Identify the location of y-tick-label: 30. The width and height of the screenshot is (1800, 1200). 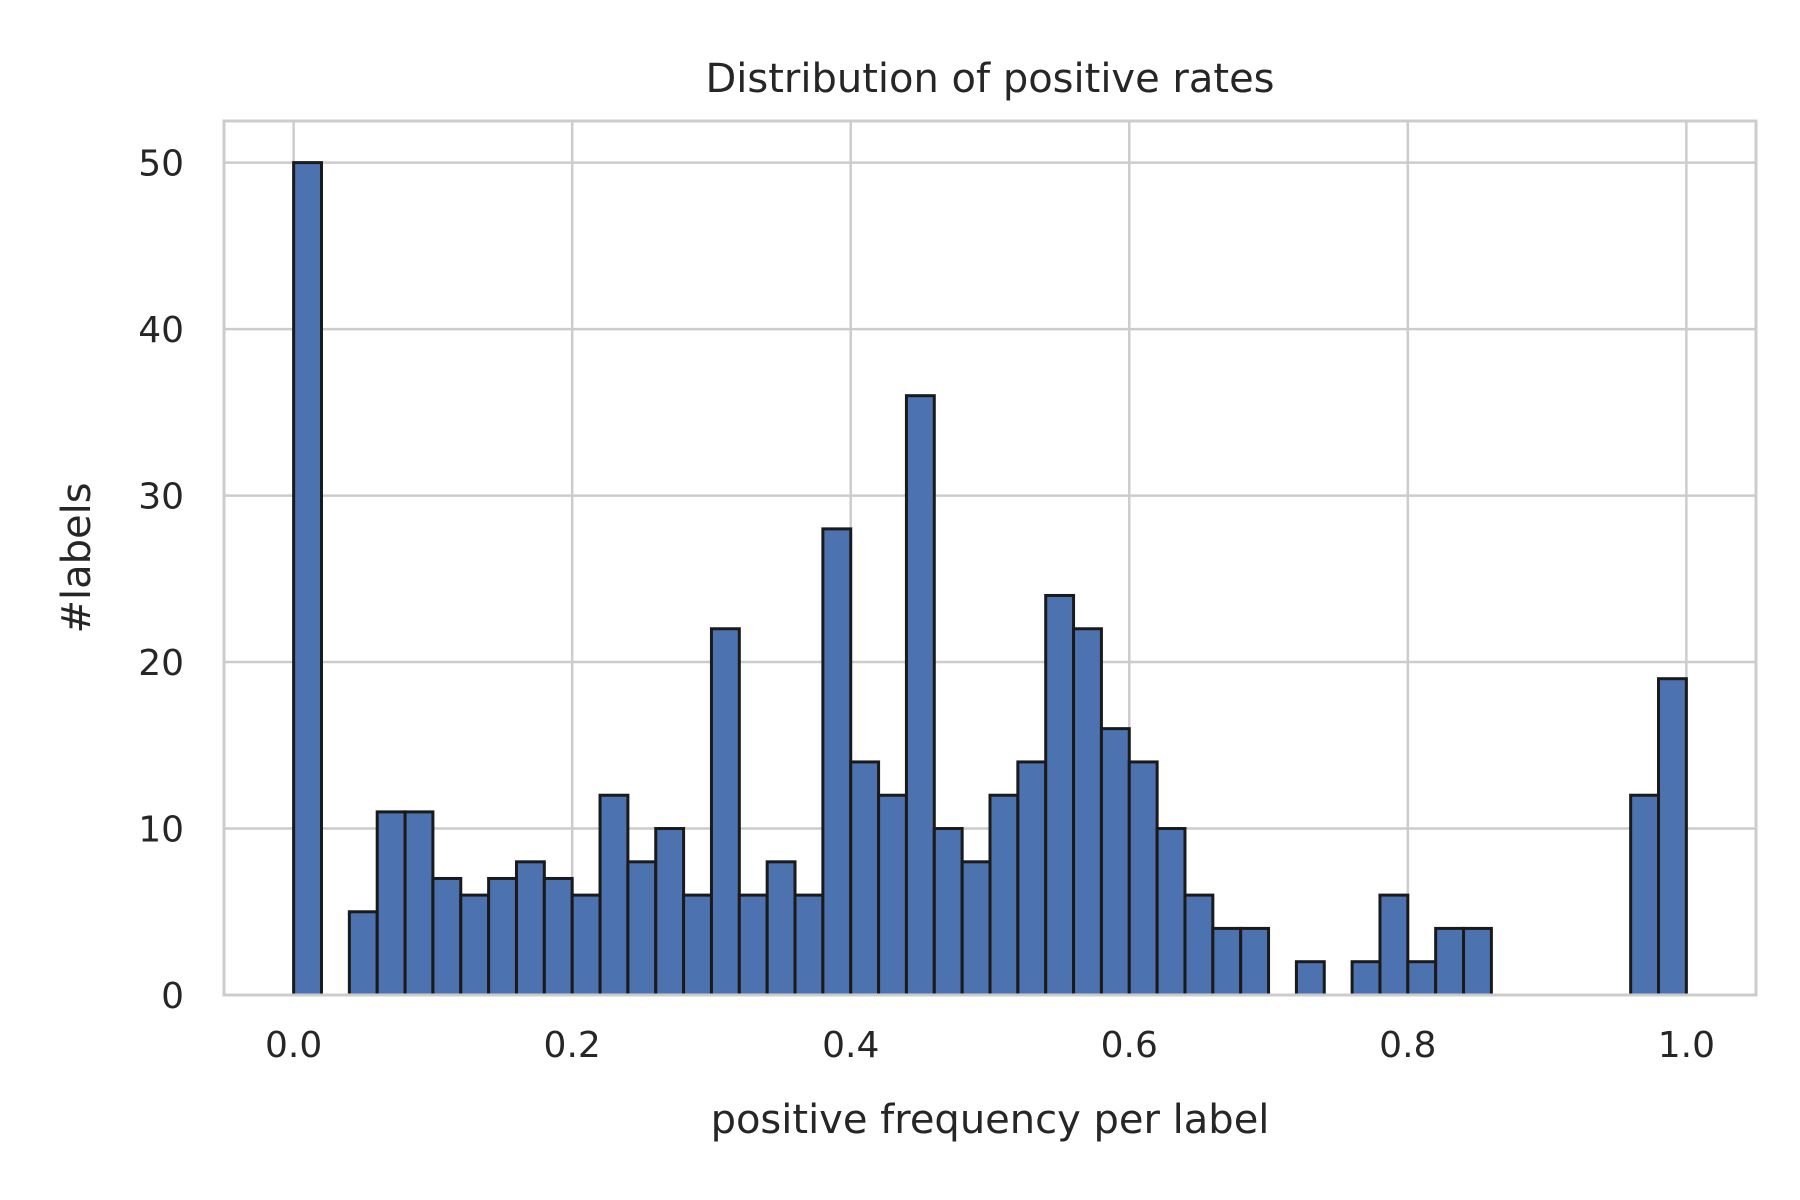
(161, 497).